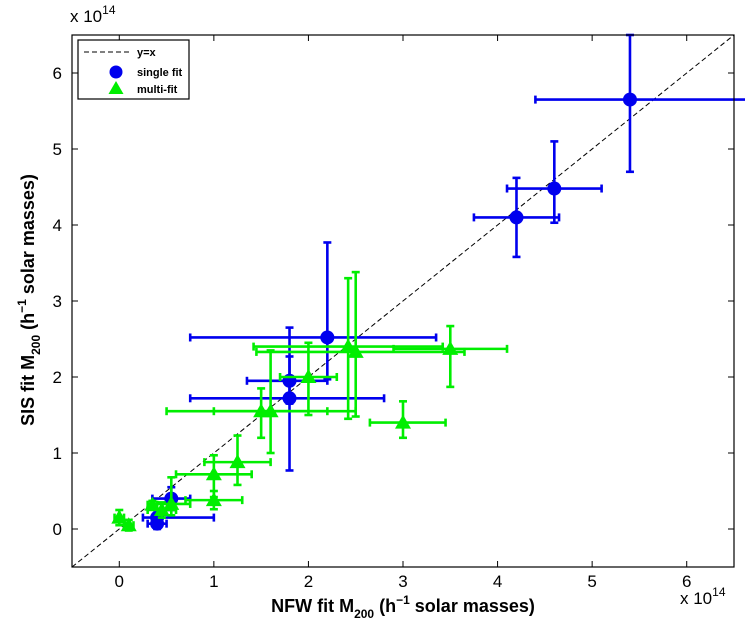 This screenshot has height=632, width=745. Describe the element at coordinates (213, 581) in the screenshot. I see `x-tick-label: 1` at that location.